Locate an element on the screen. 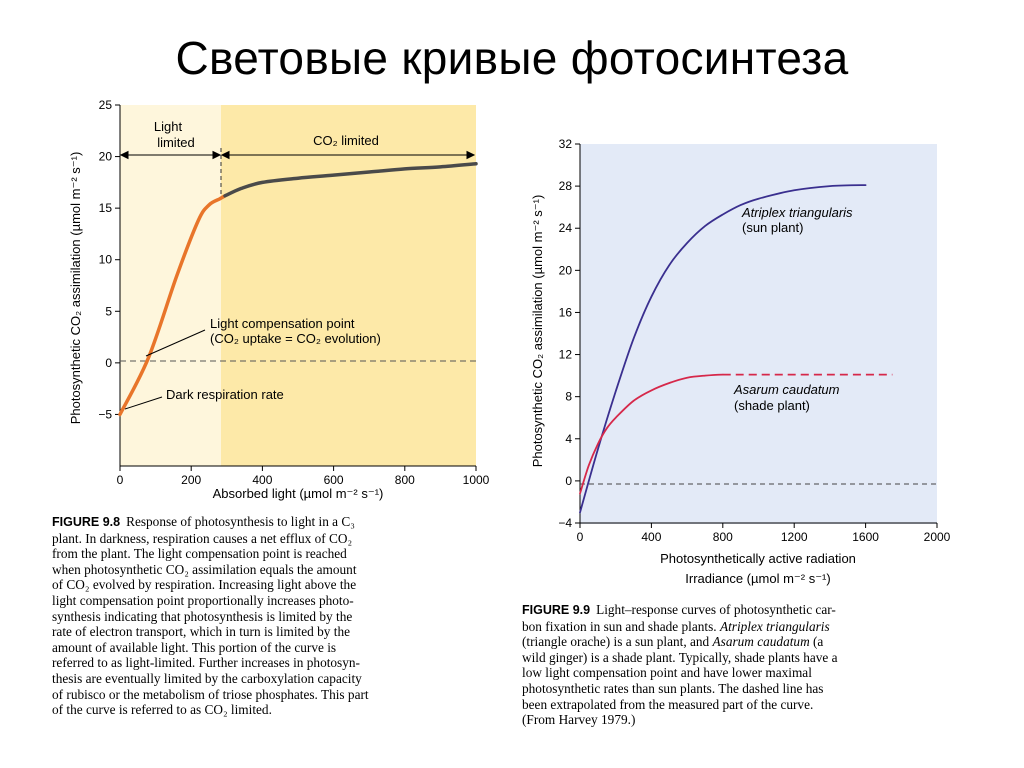 This screenshot has width=1024, height=768. light-limited-arrow is located at coordinates (170, 155).